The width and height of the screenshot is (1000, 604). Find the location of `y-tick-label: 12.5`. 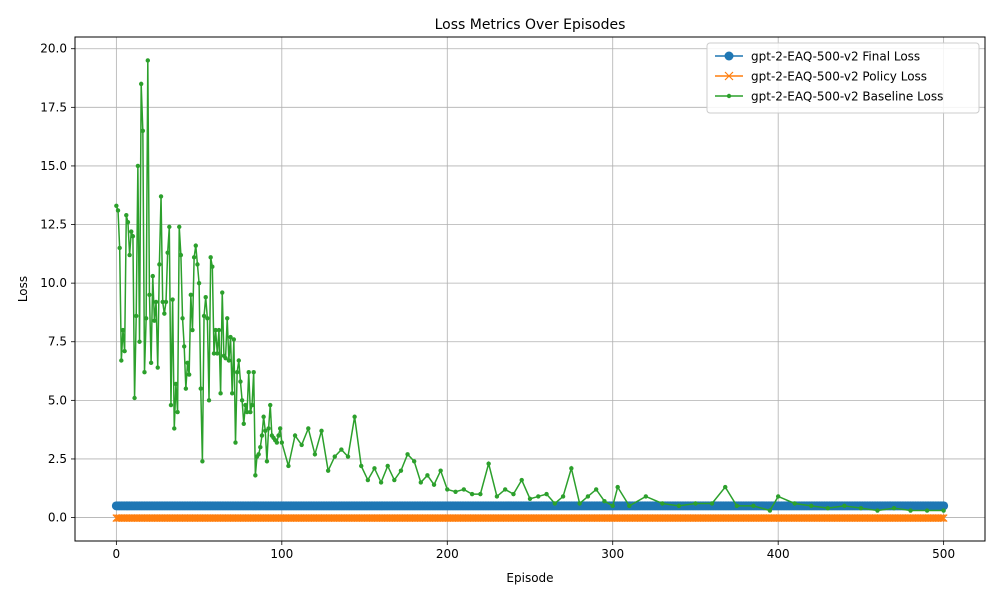

y-tick-label: 12.5 is located at coordinates (53, 225).